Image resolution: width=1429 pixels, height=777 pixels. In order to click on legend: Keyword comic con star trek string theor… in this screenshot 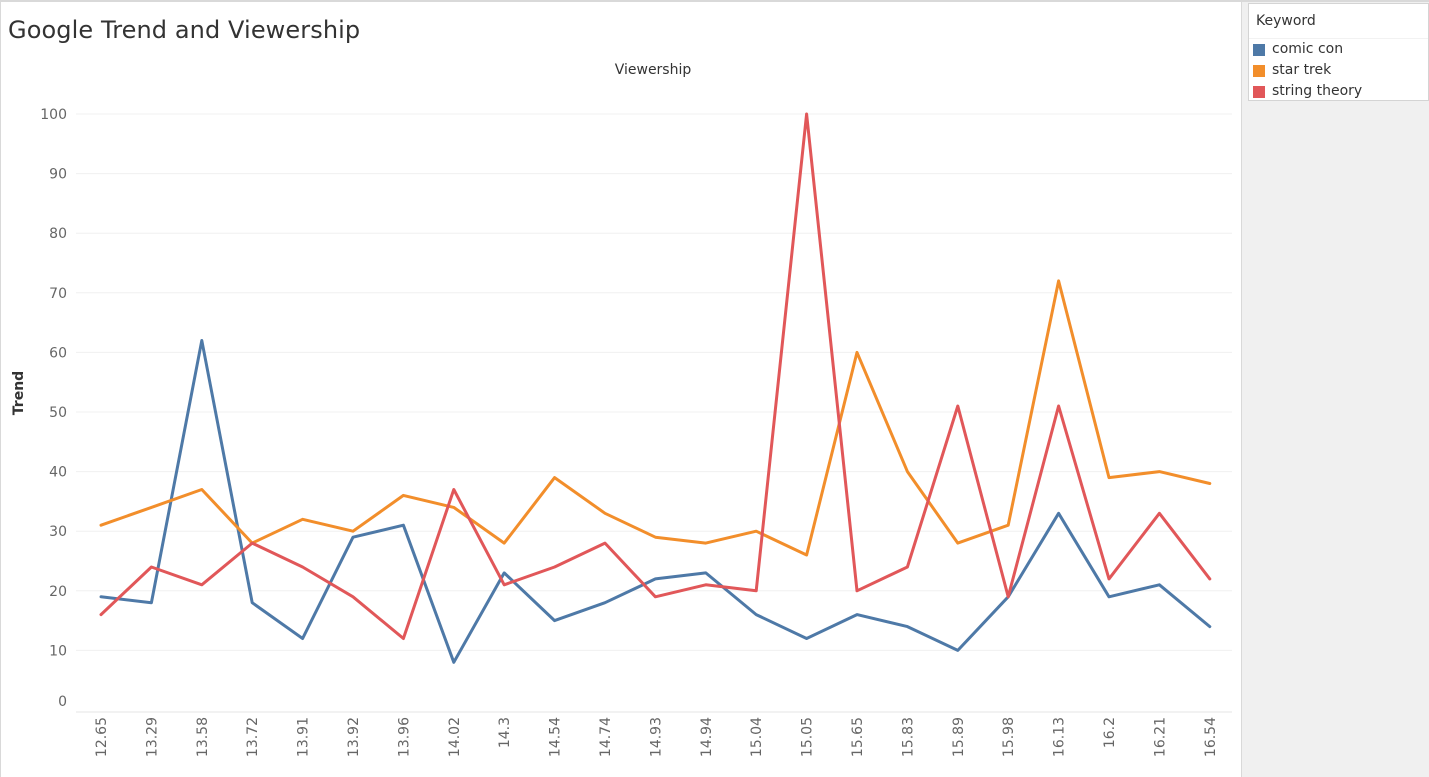, I will do `click(1338, 52)`.